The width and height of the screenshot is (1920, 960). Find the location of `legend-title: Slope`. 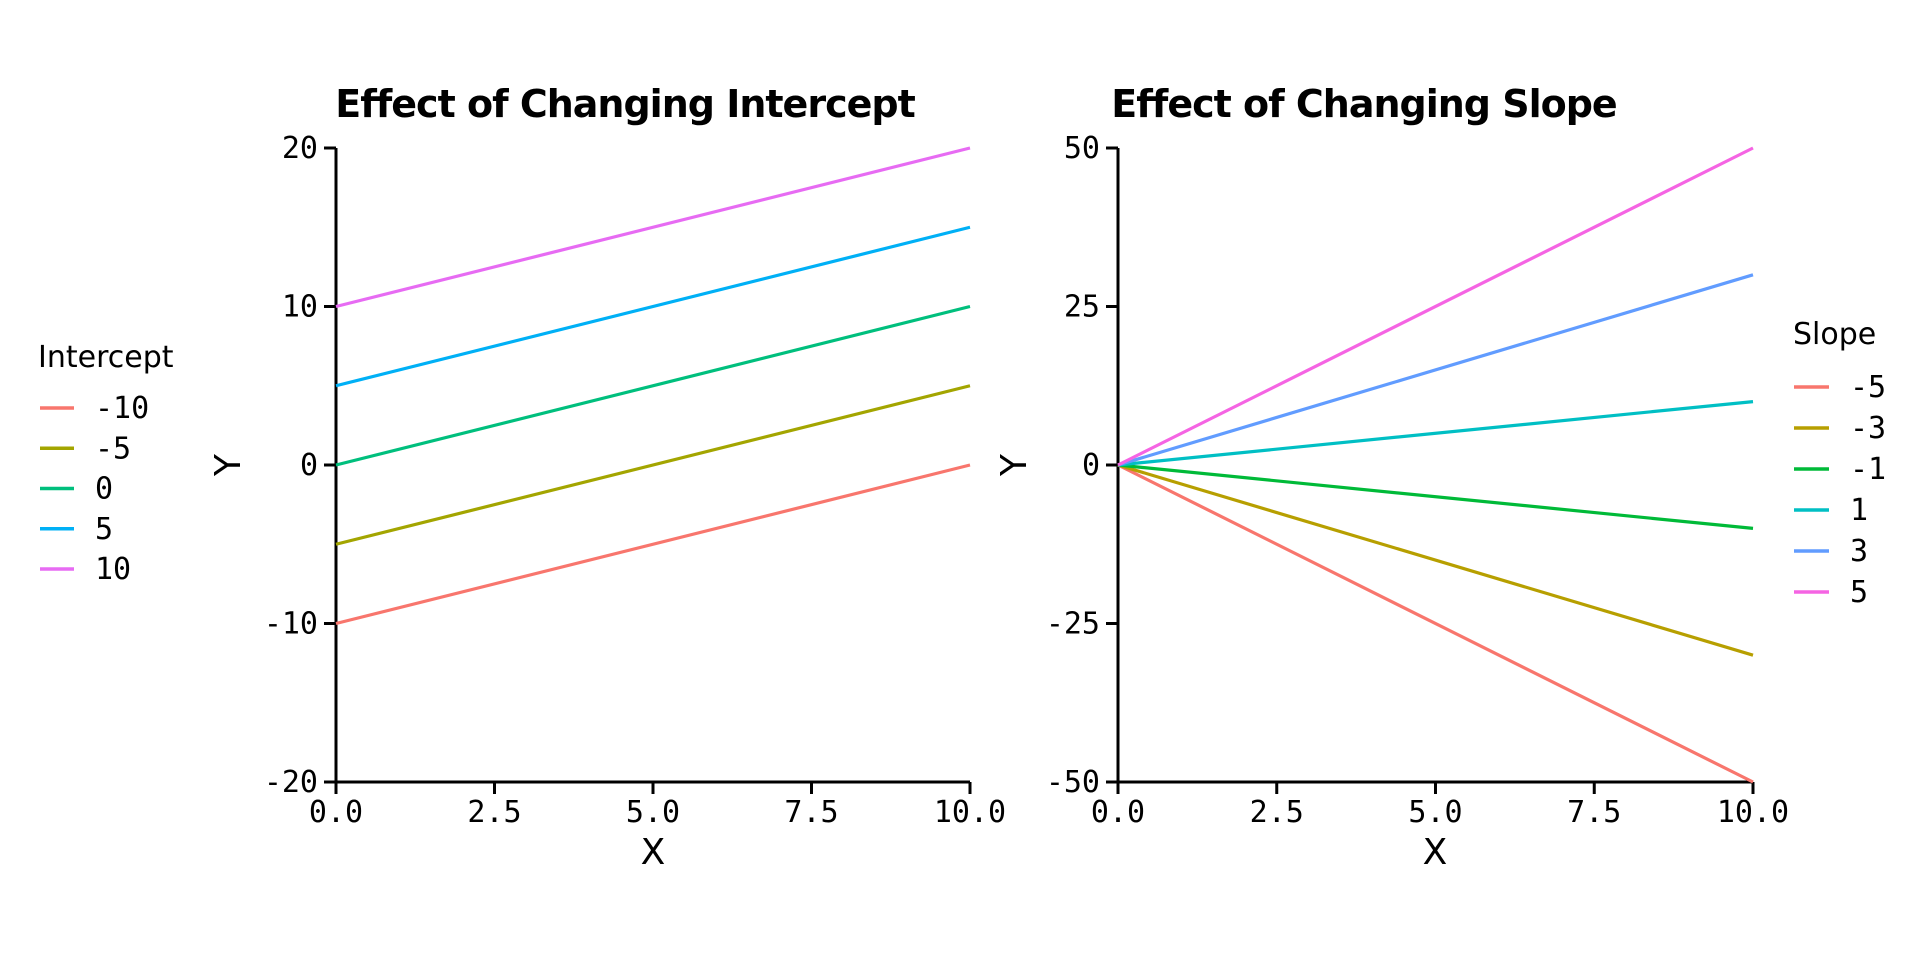

legend-title: Slope is located at coordinates (1834, 334).